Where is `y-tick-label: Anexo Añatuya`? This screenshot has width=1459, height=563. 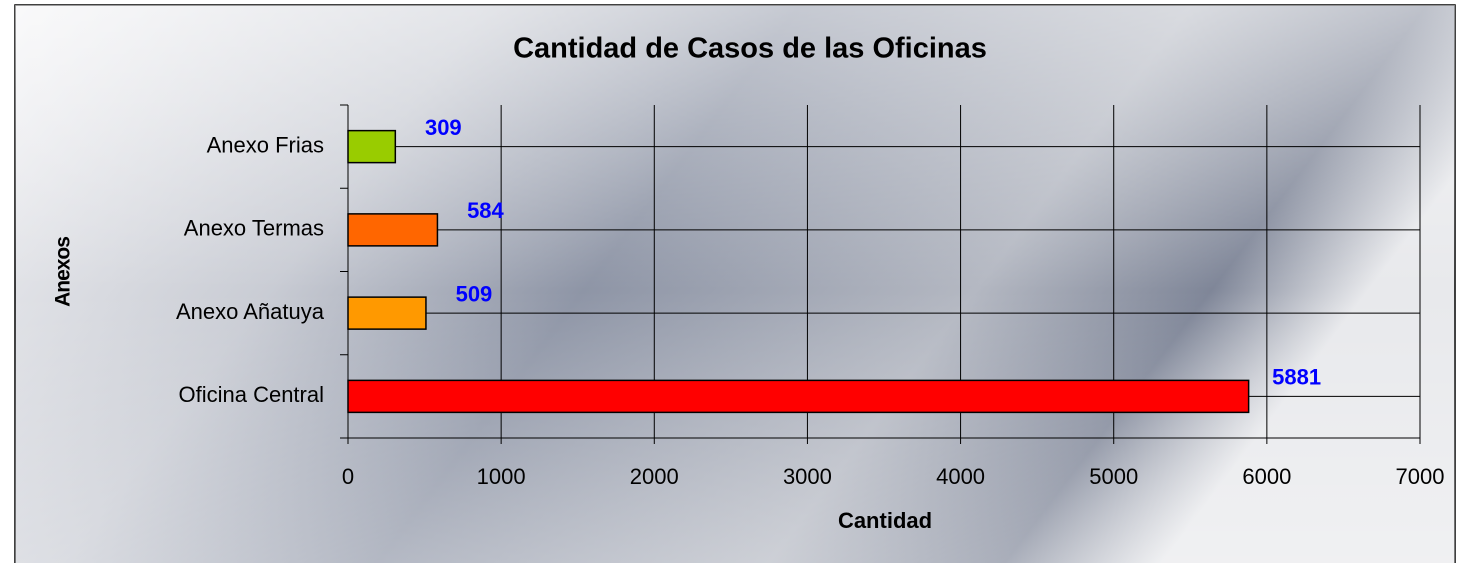
y-tick-label: Anexo Añatuya is located at coordinates (250, 311).